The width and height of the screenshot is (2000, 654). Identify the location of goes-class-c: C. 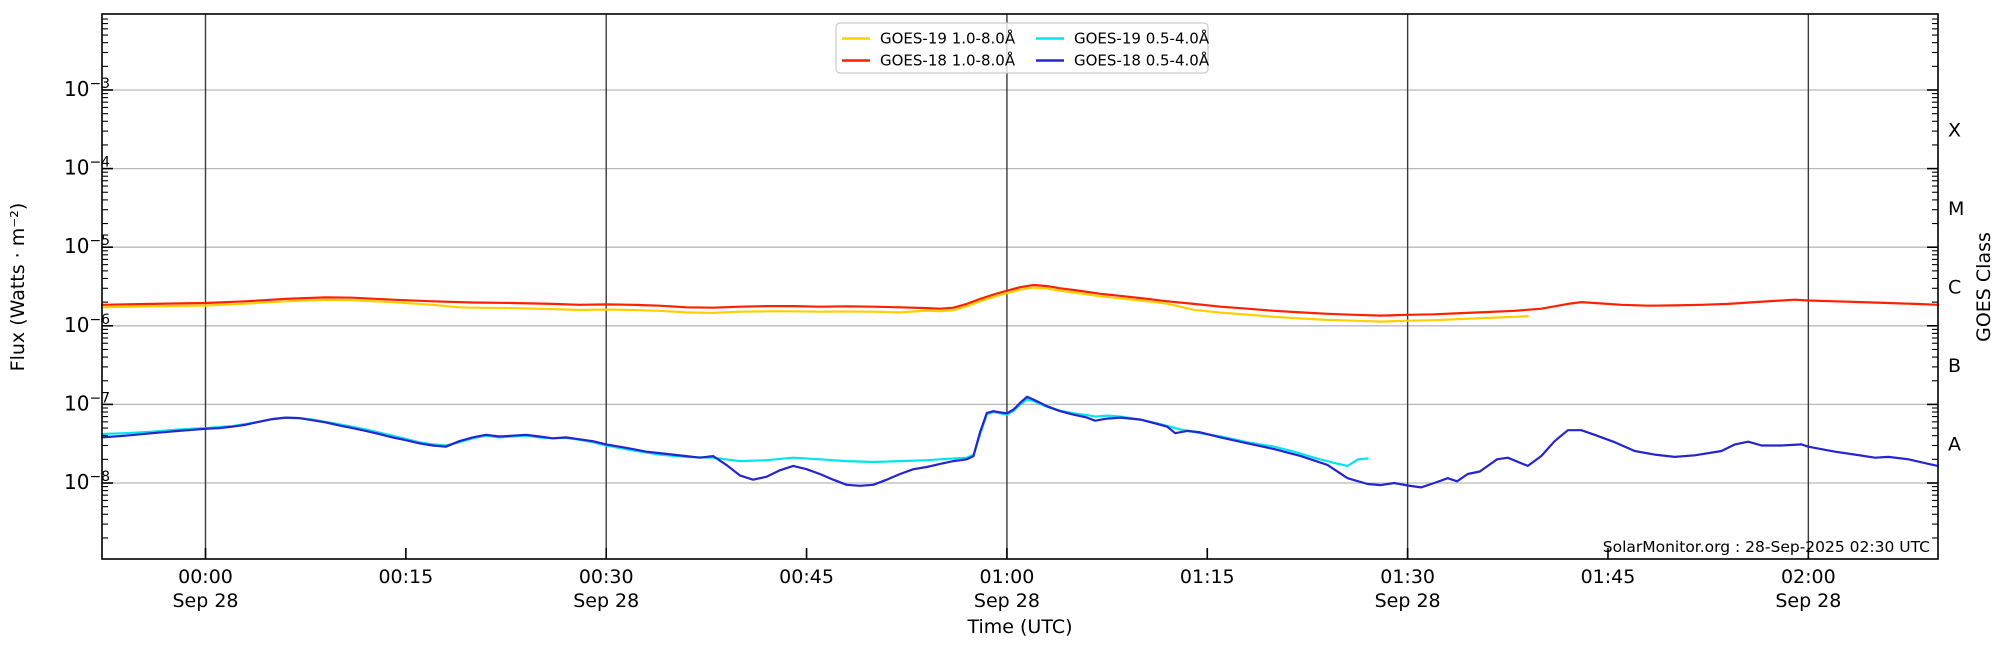
(1954, 288).